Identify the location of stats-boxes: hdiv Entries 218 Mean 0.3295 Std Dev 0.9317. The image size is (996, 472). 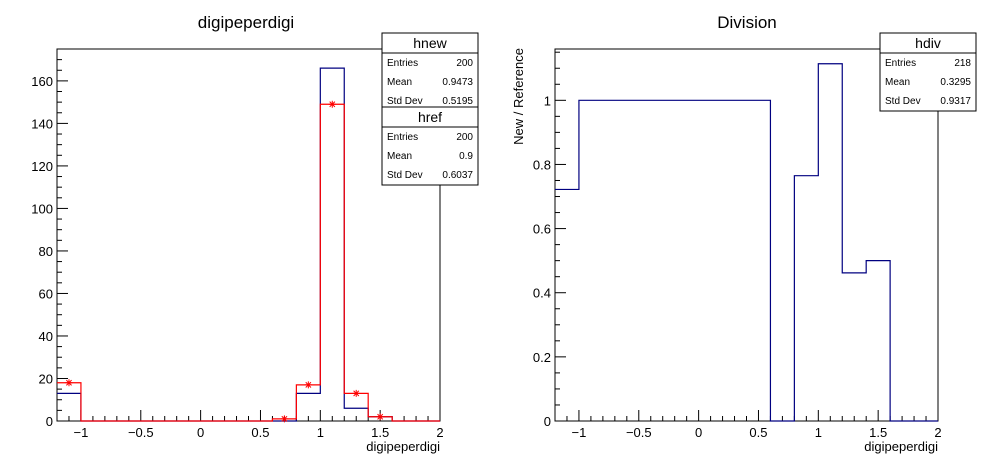
(928, 72).